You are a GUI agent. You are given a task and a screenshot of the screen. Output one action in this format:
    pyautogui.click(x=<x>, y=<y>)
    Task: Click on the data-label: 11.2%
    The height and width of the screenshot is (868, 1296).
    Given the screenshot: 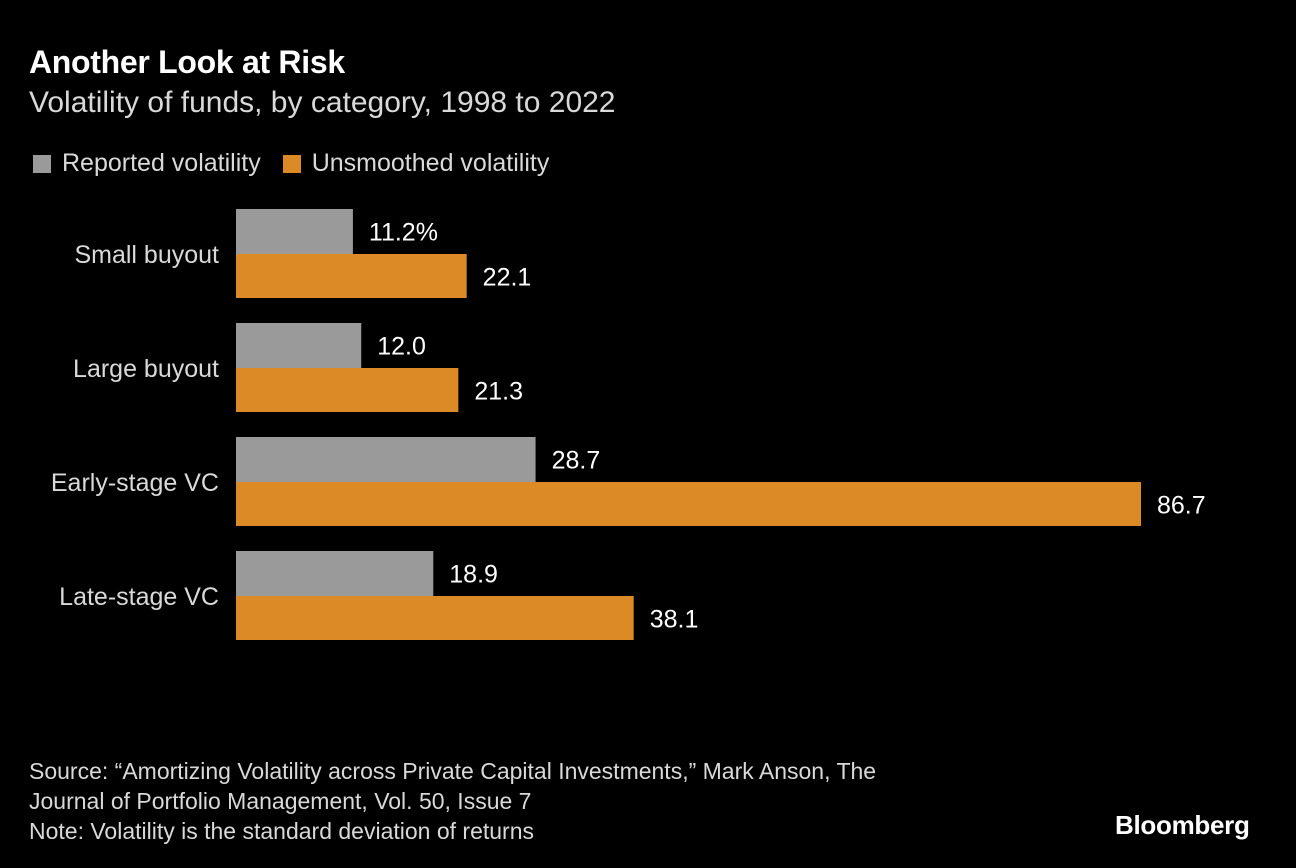 What is the action you would take?
    pyautogui.click(x=403, y=233)
    